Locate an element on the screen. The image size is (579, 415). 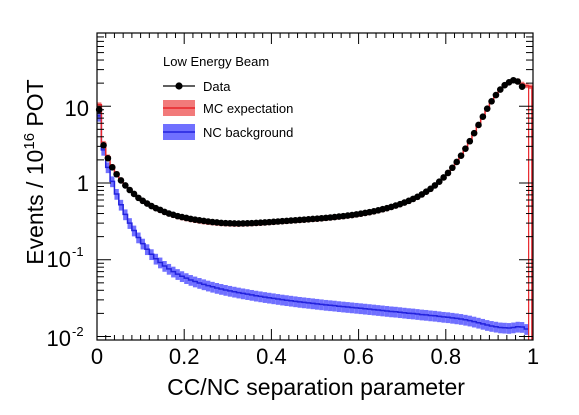
y-axis-title-exponent: 16 is located at coordinates (29, 141).